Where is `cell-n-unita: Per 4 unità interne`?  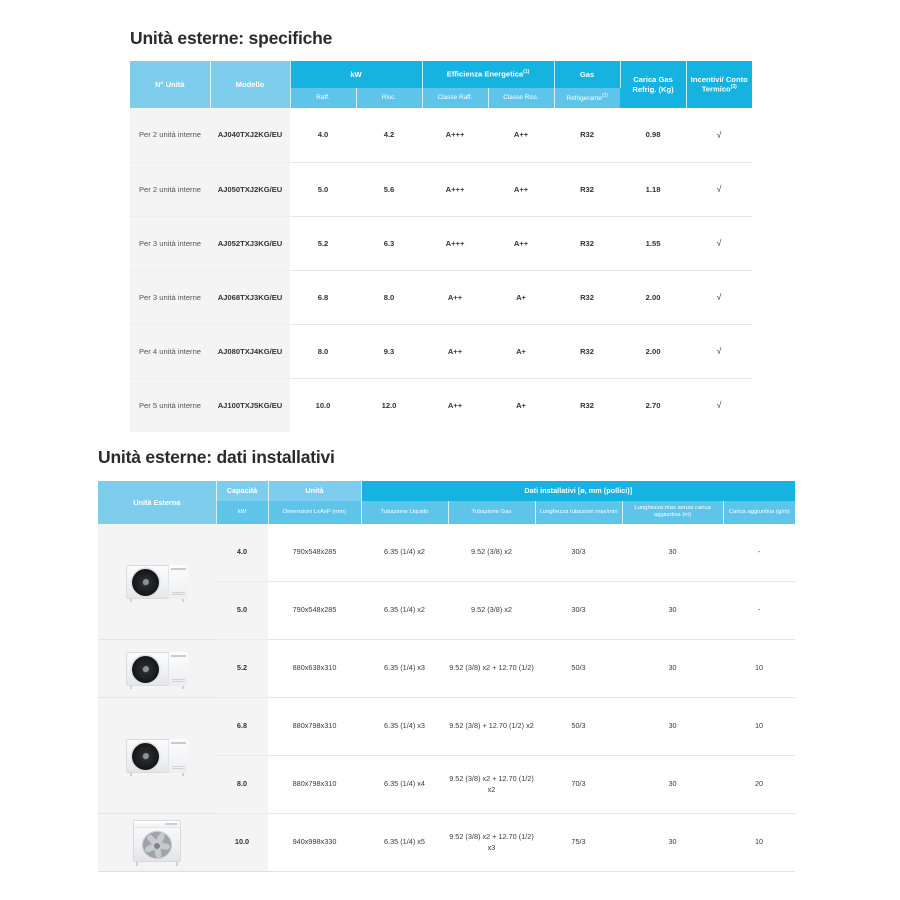
cell-n-unita: Per 4 unità interne is located at coordinates (170, 351).